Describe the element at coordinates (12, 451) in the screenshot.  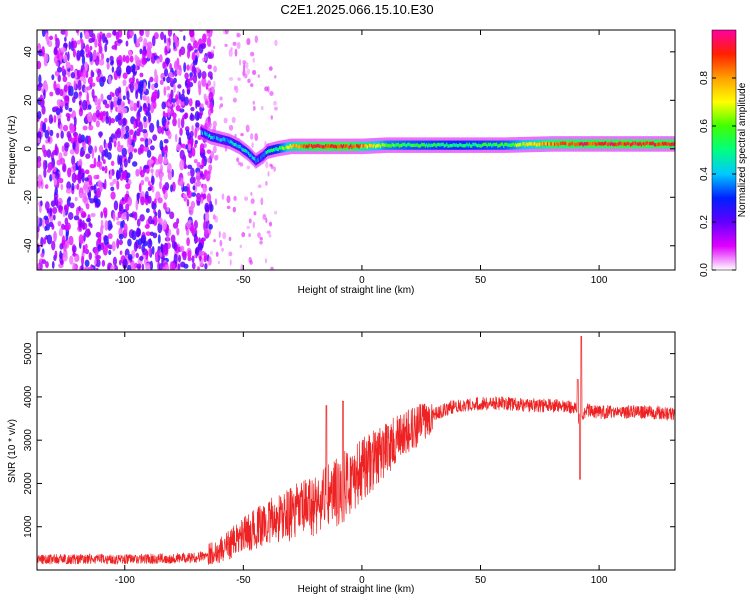
I see `snr-y-label: SNR (10 * v/v)` at that location.